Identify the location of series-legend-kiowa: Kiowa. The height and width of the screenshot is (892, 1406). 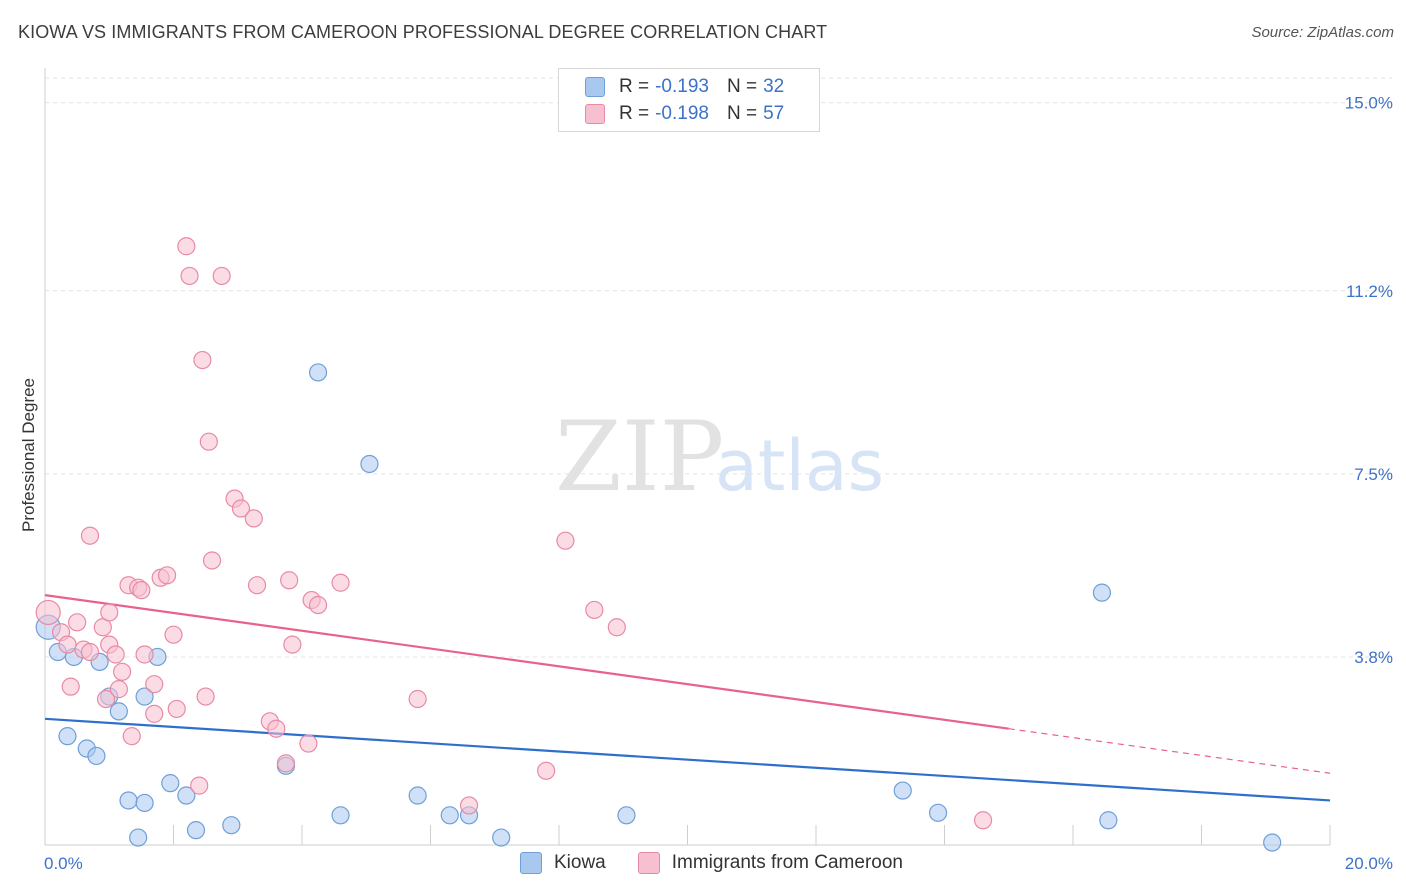
(563, 863).